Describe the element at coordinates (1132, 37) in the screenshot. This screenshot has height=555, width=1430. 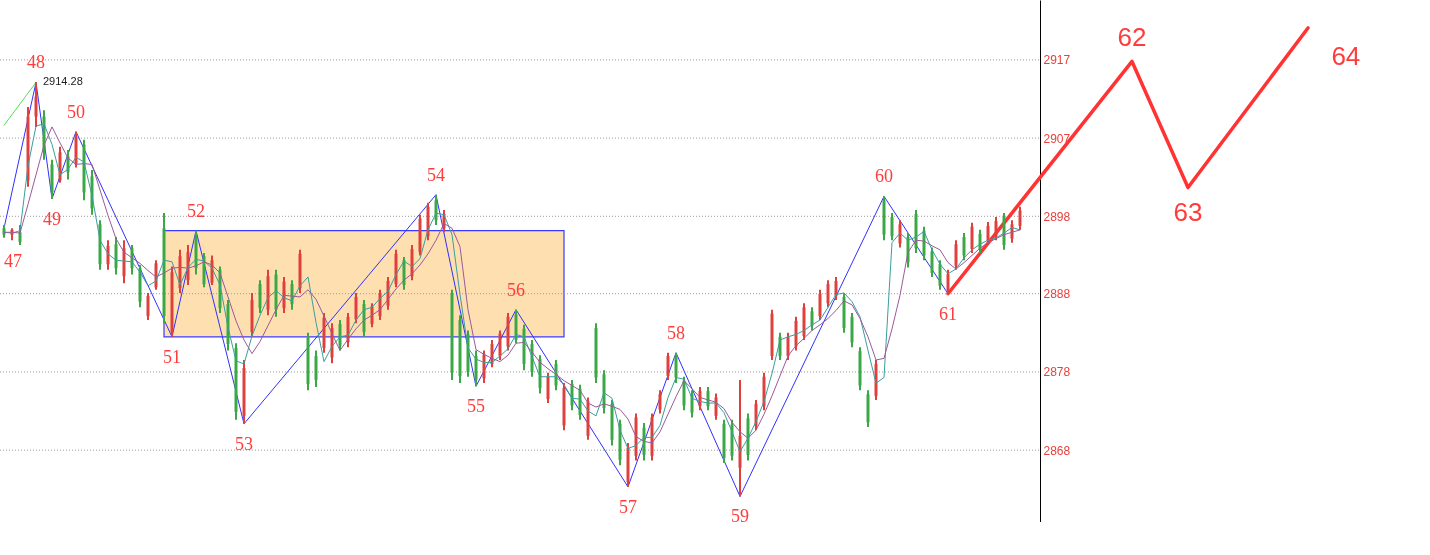
I see `annotation: 62` at that location.